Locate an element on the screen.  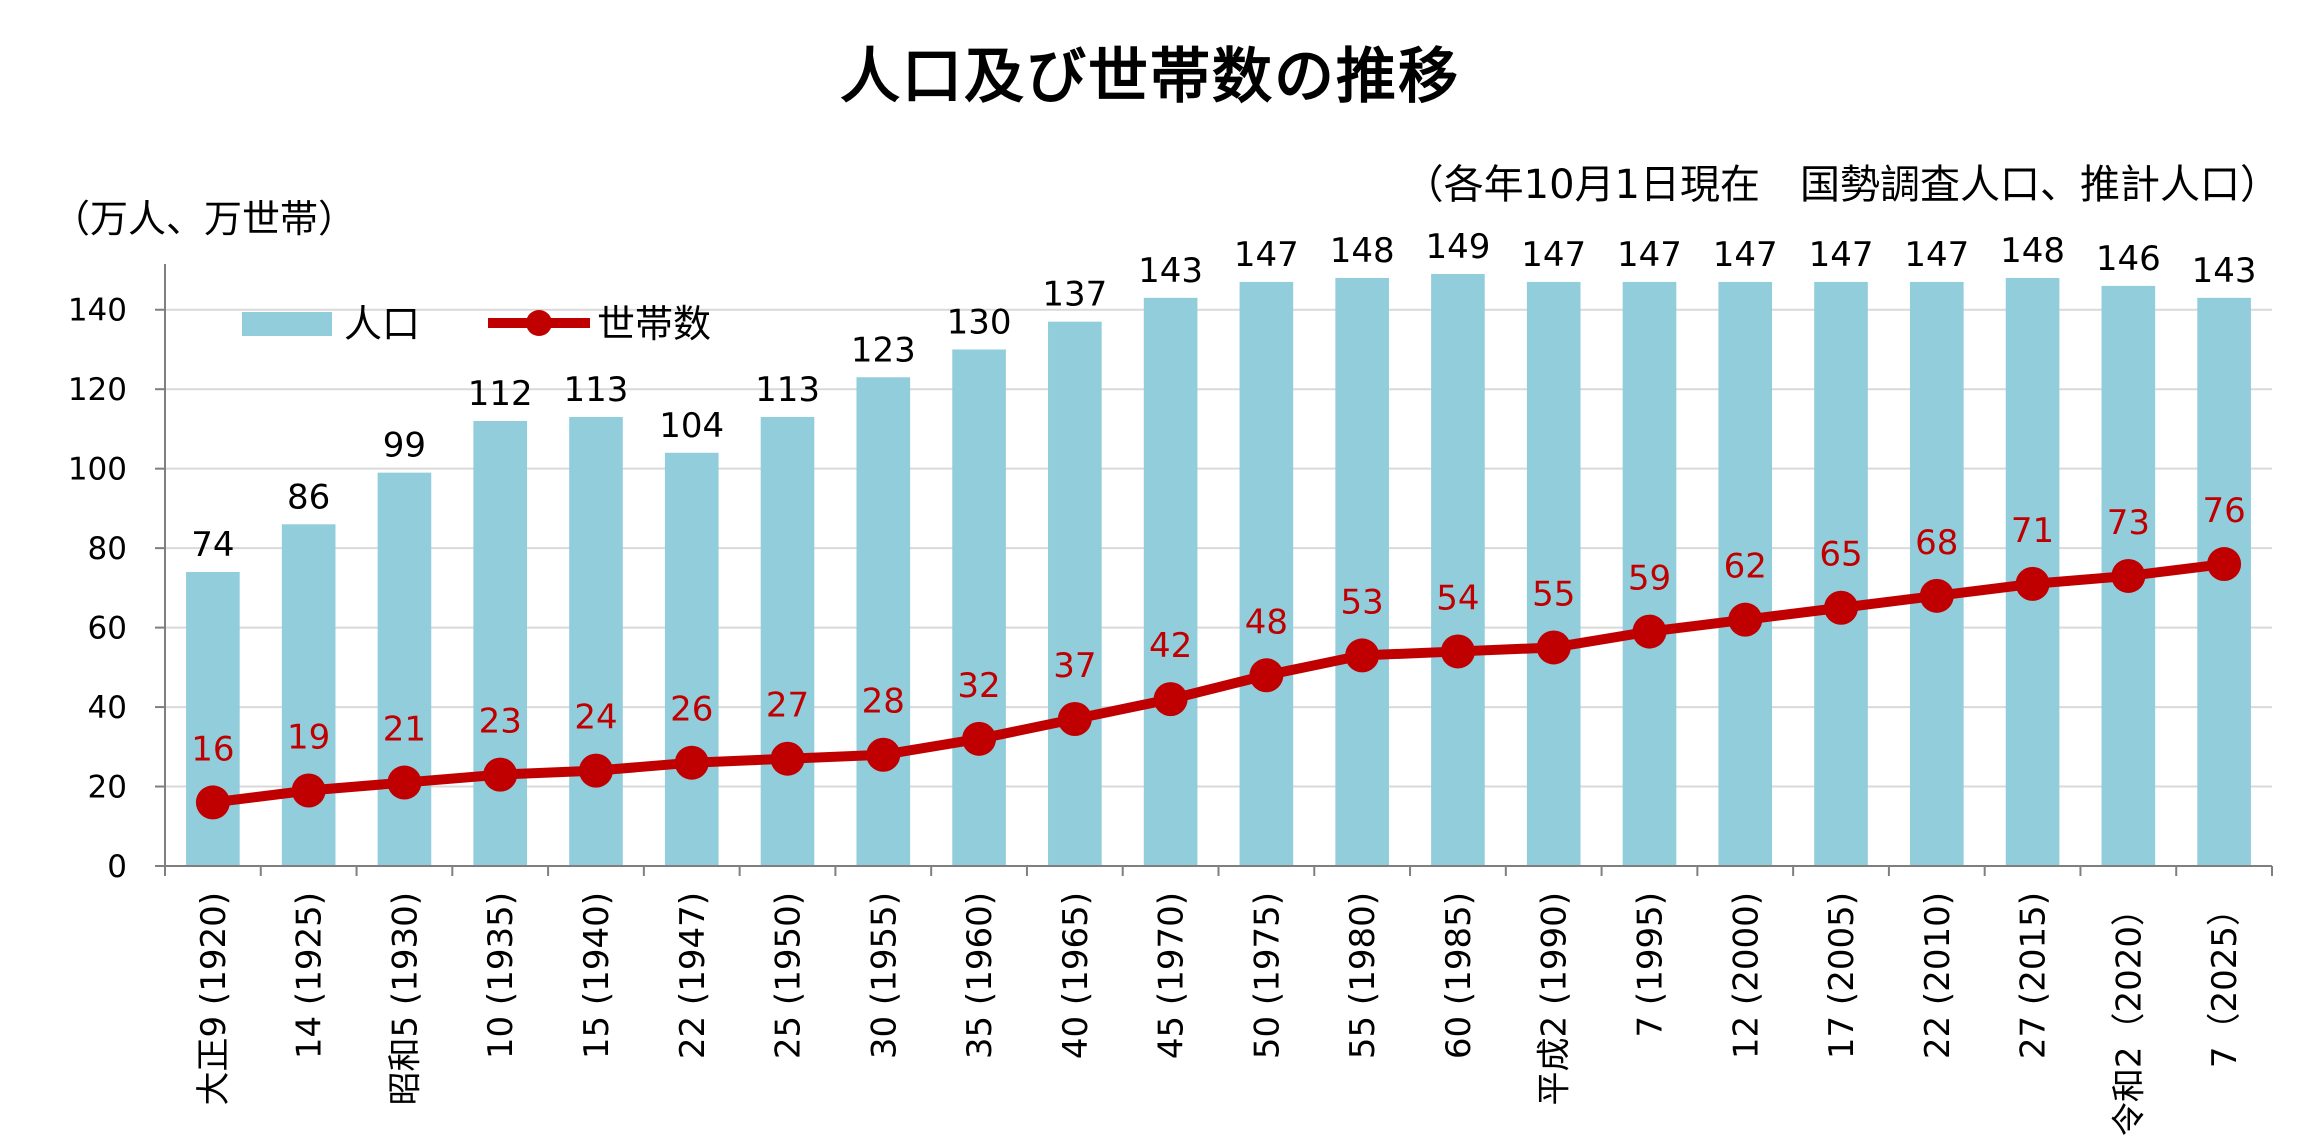
legend-swatch-households-marker is located at coordinates (539, 323).